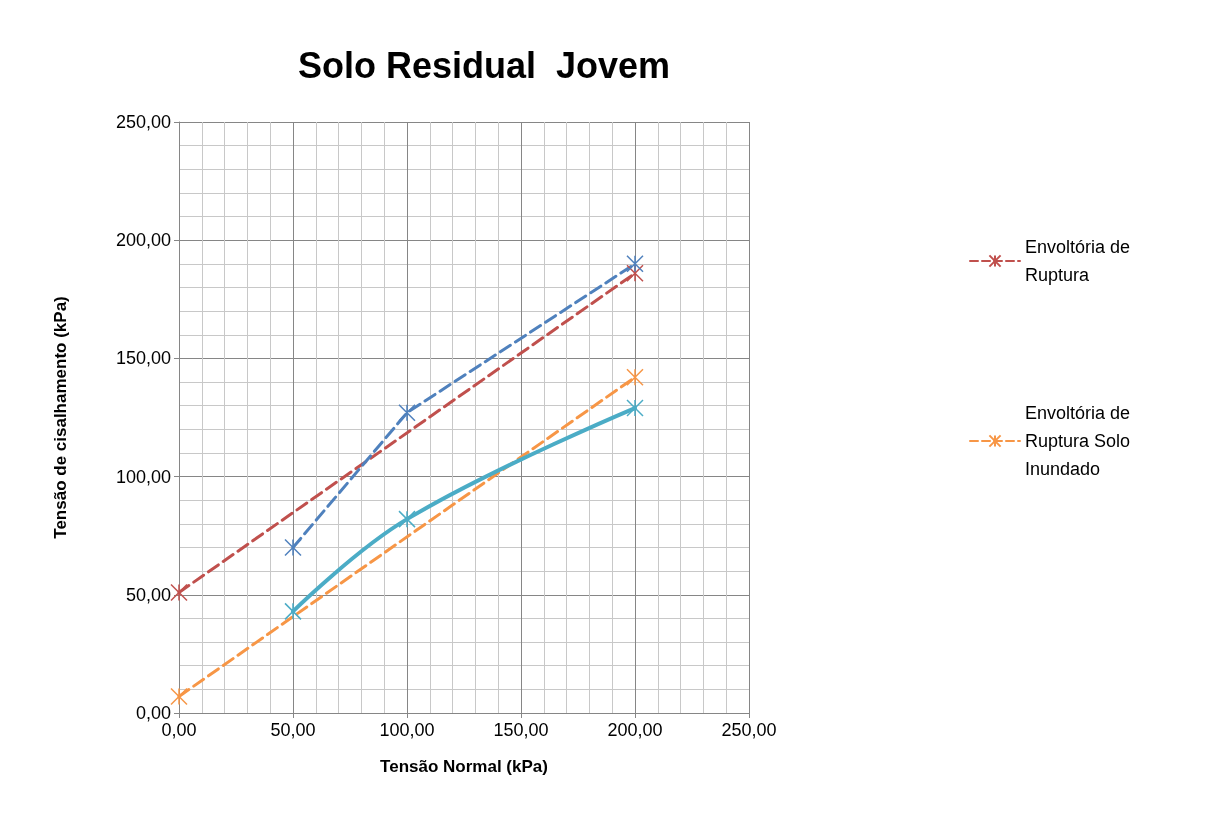  What do you see at coordinates (484, 65) in the screenshot?
I see `chart-title: Solo Residual Jovem` at bounding box center [484, 65].